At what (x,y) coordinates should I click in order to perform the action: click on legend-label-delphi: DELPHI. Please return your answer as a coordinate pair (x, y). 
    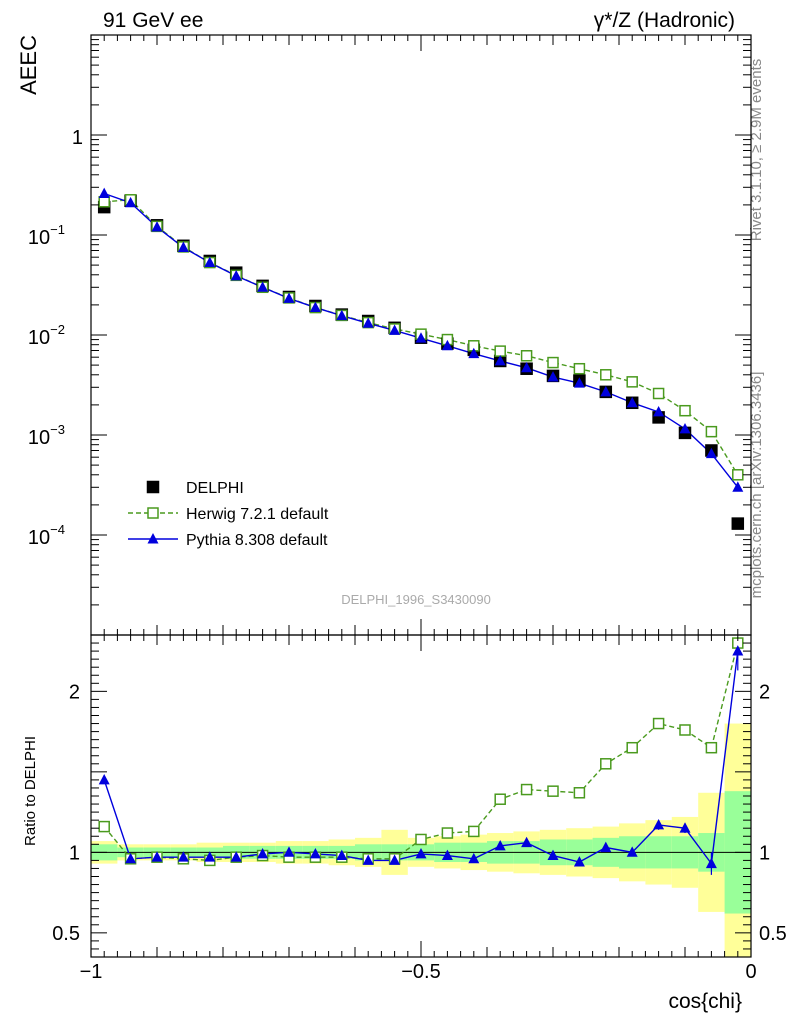
    Looking at the image, I should click on (215, 488).